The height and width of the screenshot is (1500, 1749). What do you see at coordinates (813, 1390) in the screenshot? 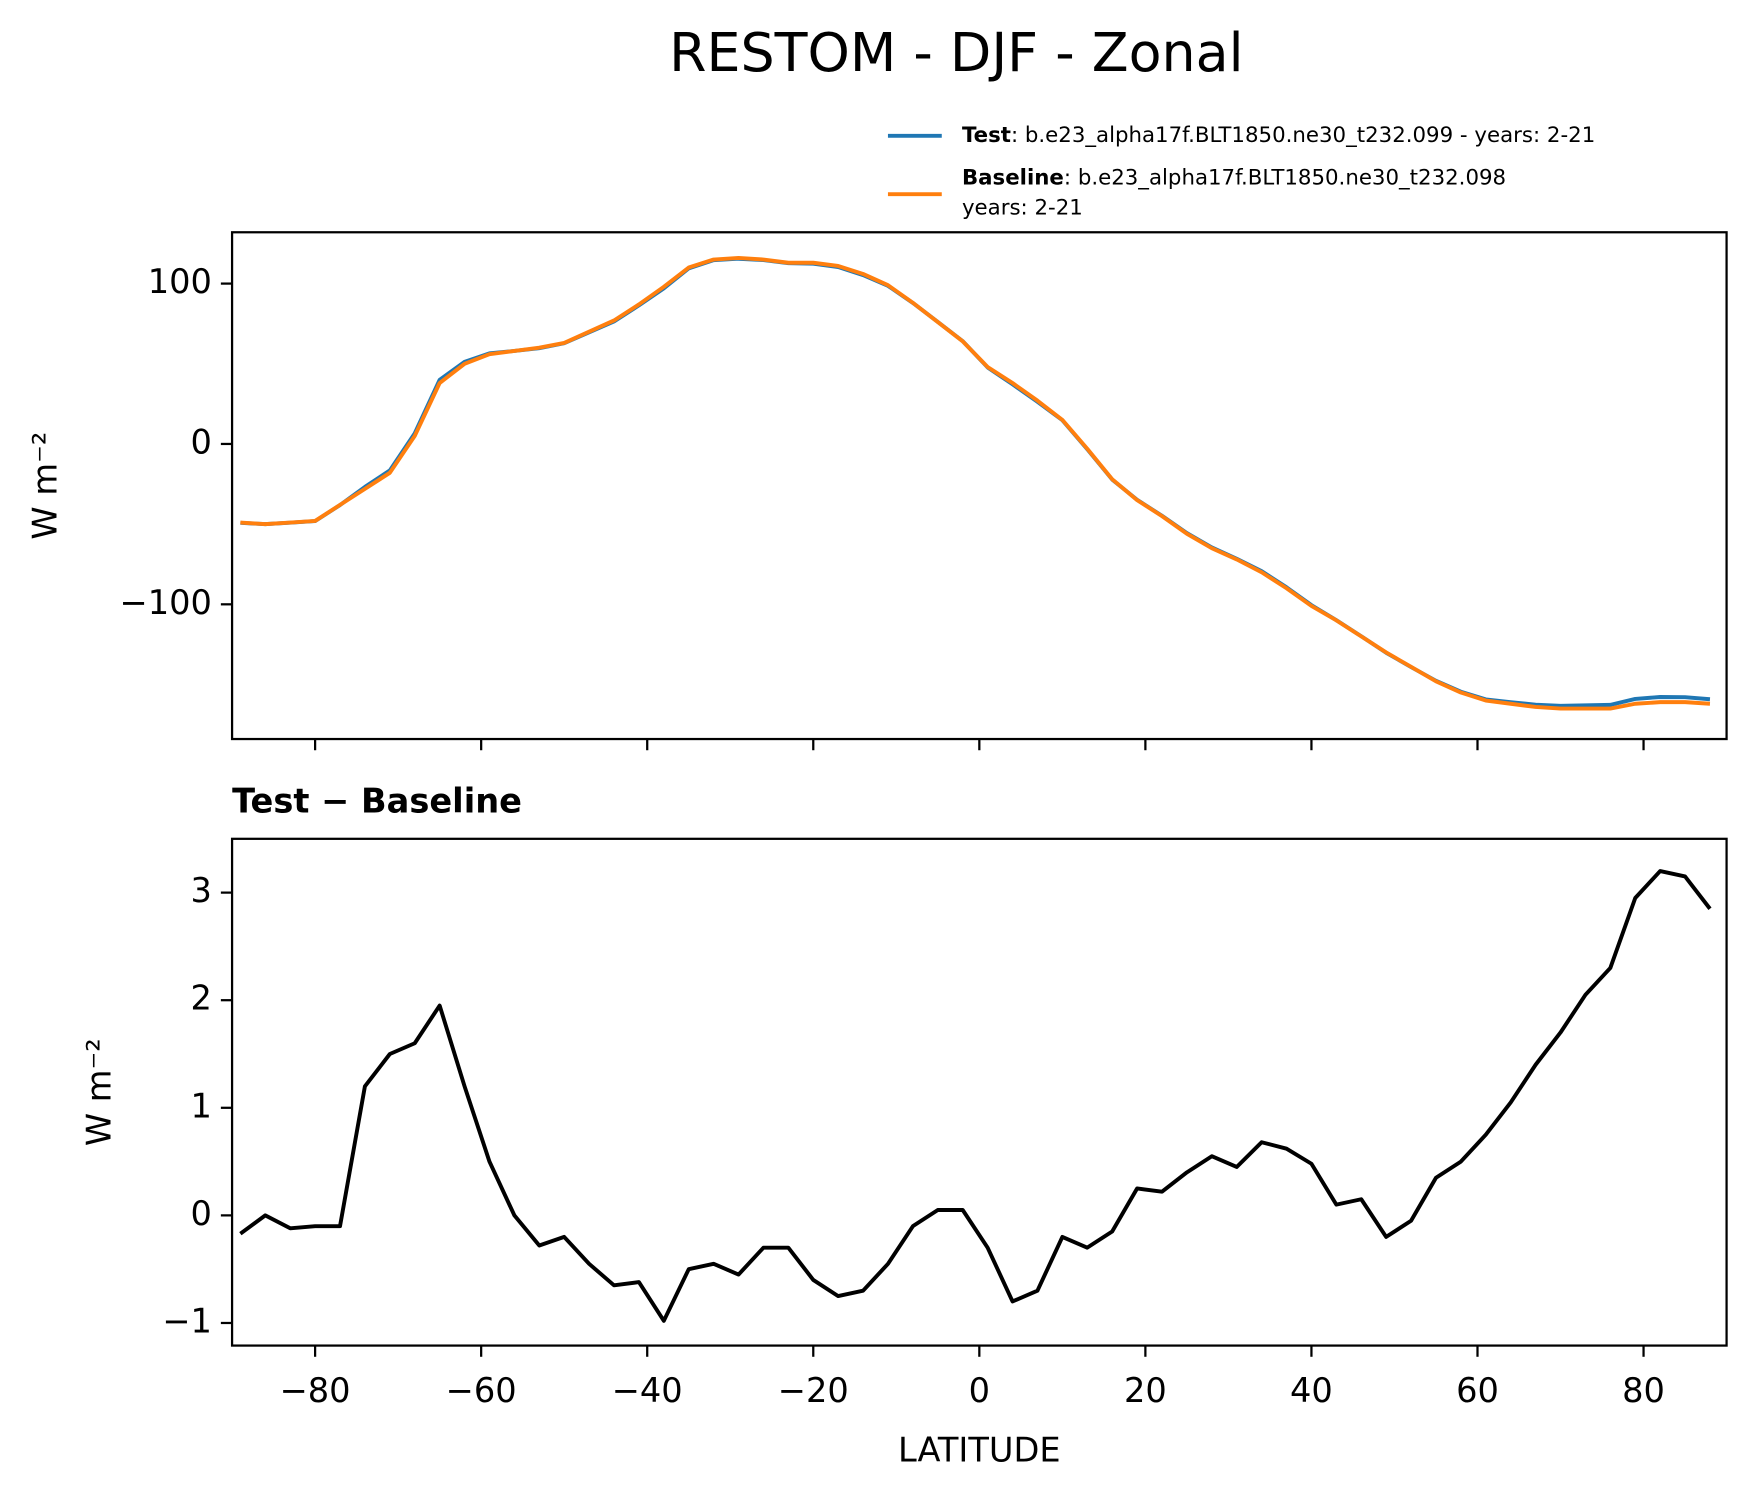
I see `x-tick-label: −20` at bounding box center [813, 1390].